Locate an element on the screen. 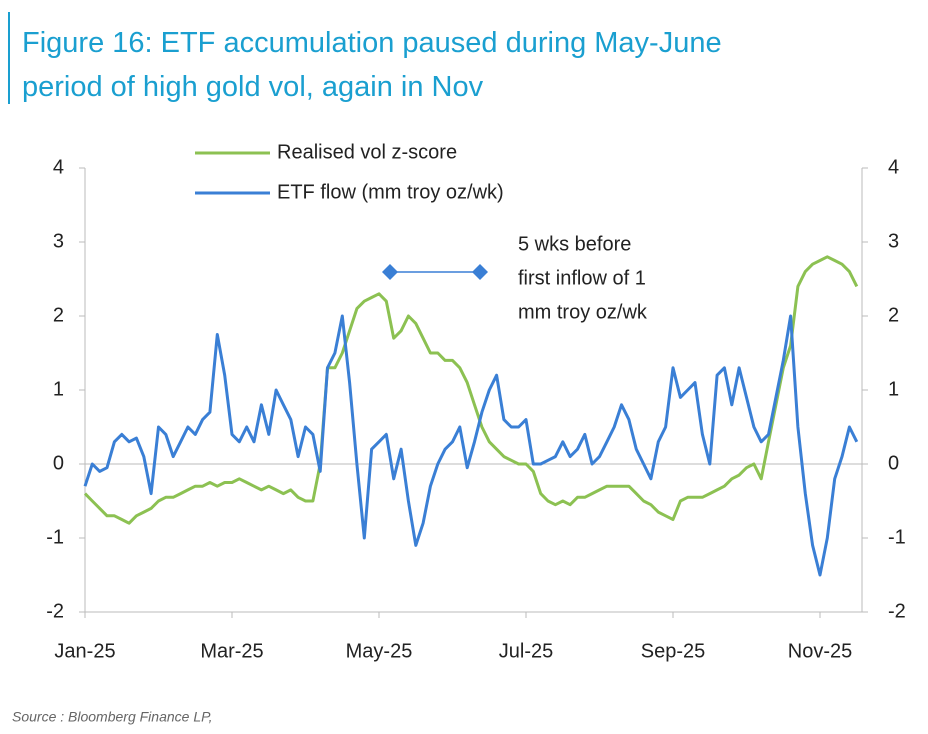 This screenshot has height=734, width=928. x-tick-label: Sep-25 is located at coordinates (673, 651).